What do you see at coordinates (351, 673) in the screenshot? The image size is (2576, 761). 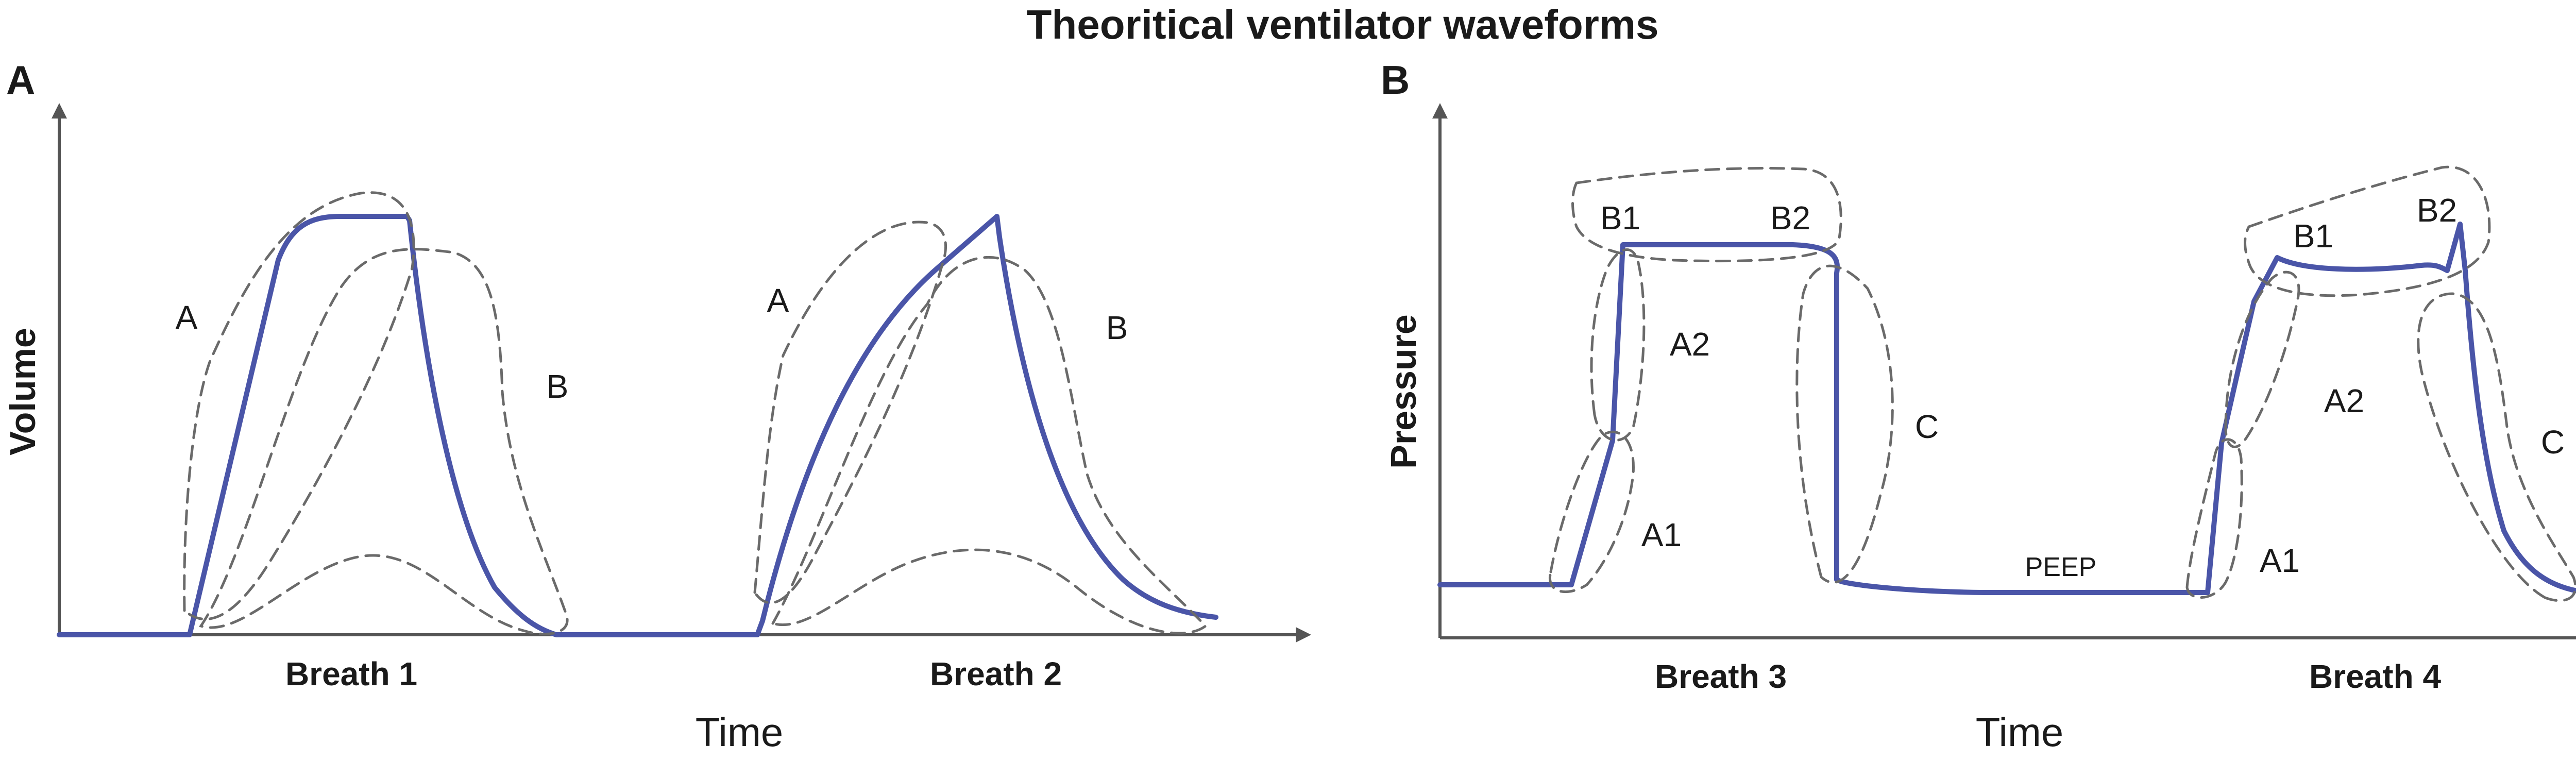 I see `panel-a-breath-1-label: Breath 1` at bounding box center [351, 673].